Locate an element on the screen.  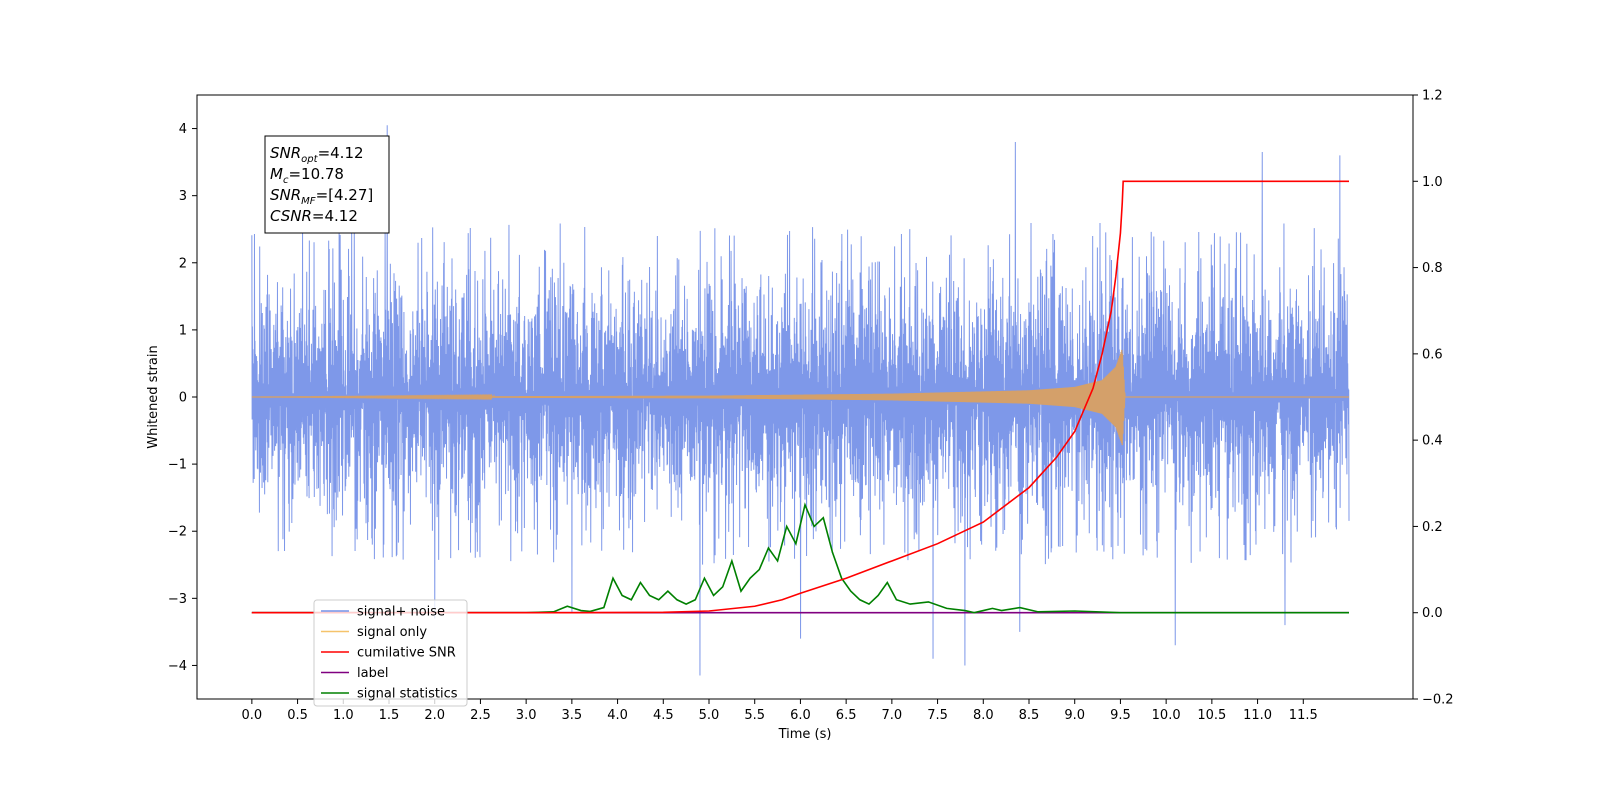
y-left-tick-label: 1 is located at coordinates (183, 330).